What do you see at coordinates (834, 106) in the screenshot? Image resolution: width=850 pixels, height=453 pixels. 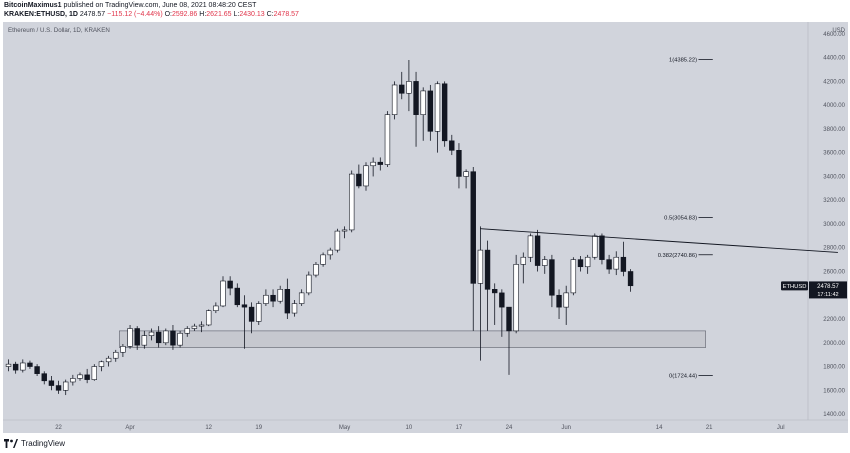 I see `y-tick-label: 4000.00` at bounding box center [834, 106].